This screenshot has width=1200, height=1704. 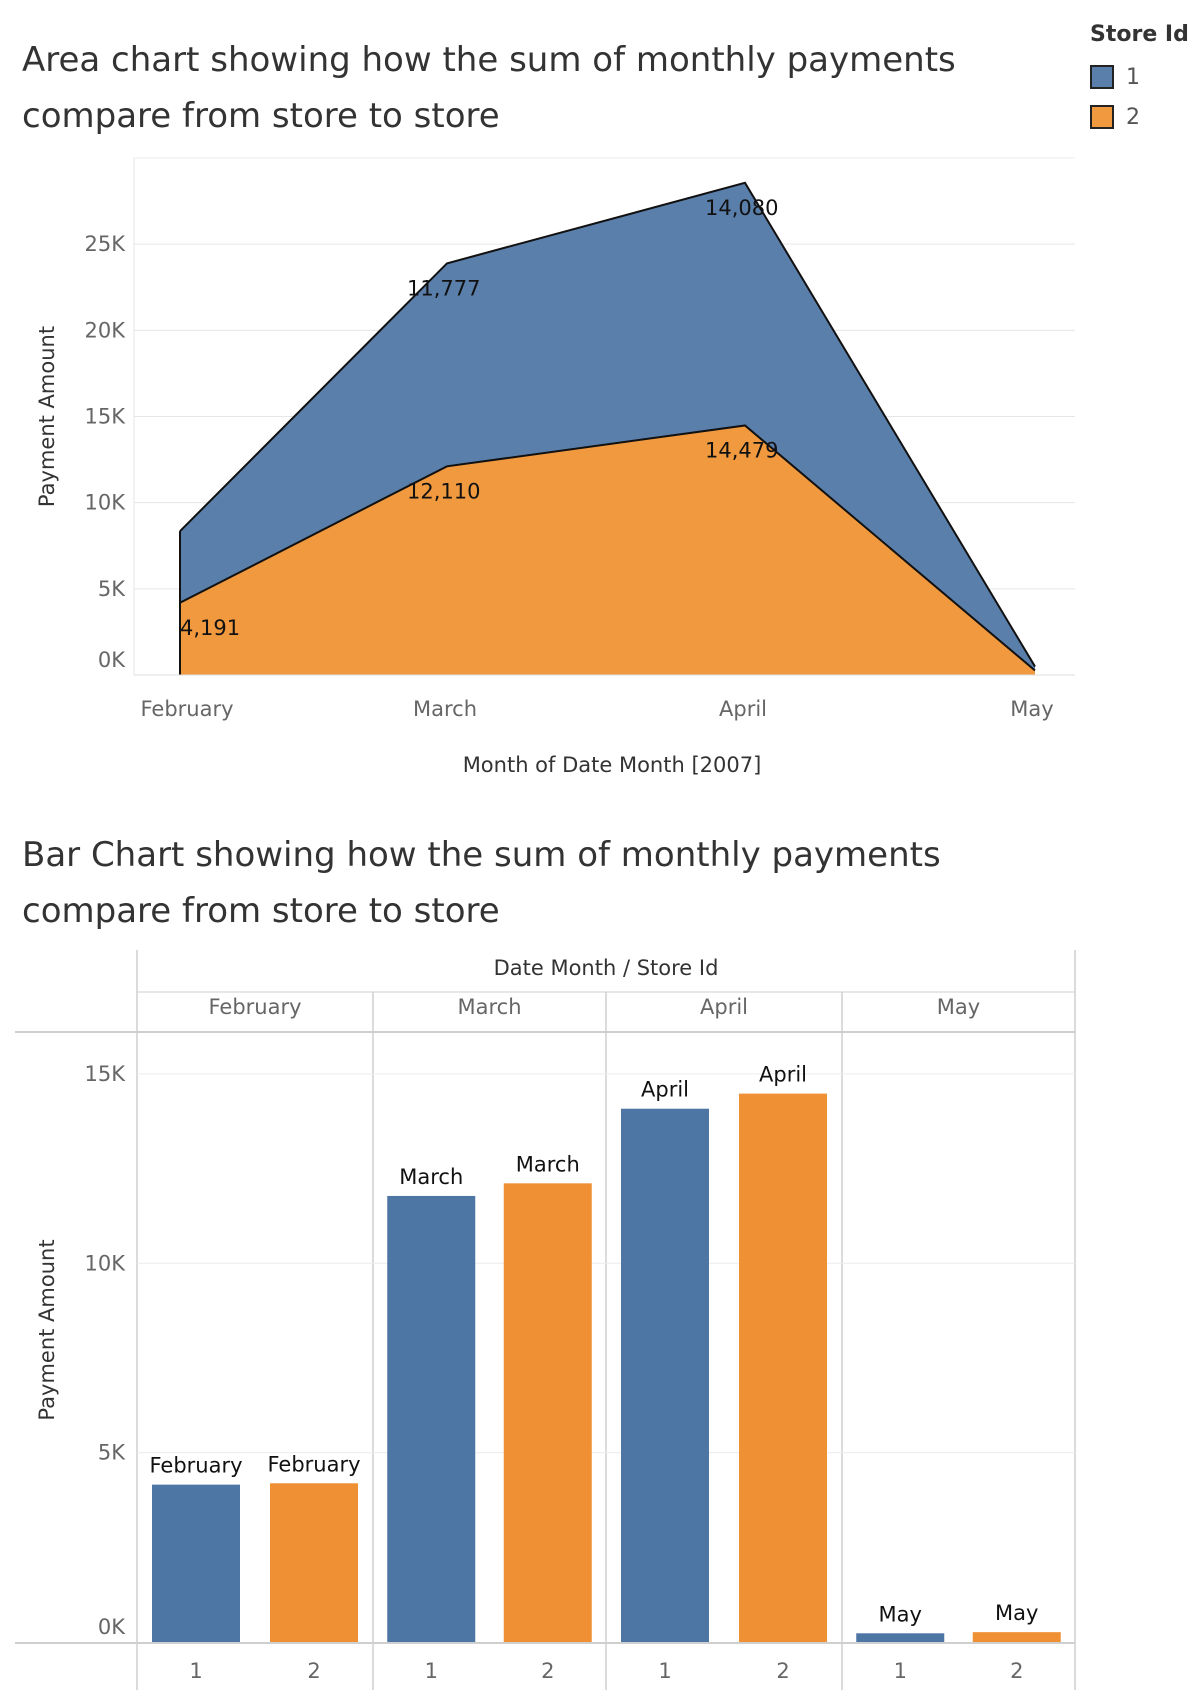 What do you see at coordinates (489, 1007) in the screenshot?
I see `bar-group-label: March` at bounding box center [489, 1007].